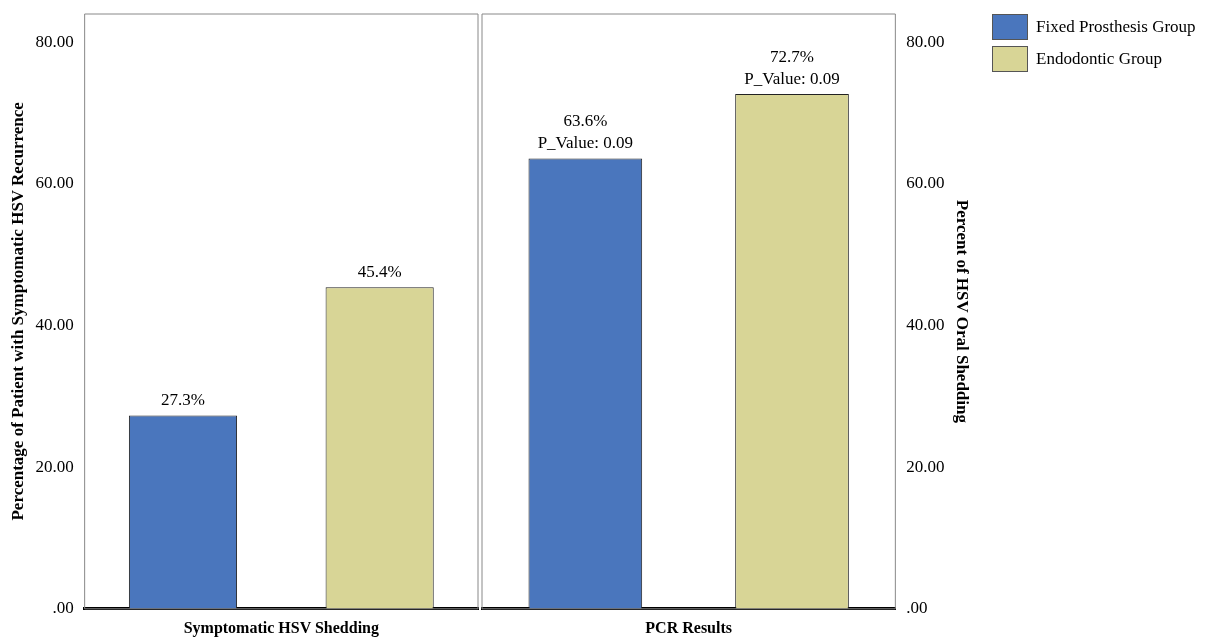 This screenshot has height=644, width=1220. Describe the element at coordinates (183, 400) in the screenshot. I see `data-label: 27.3%` at that location.